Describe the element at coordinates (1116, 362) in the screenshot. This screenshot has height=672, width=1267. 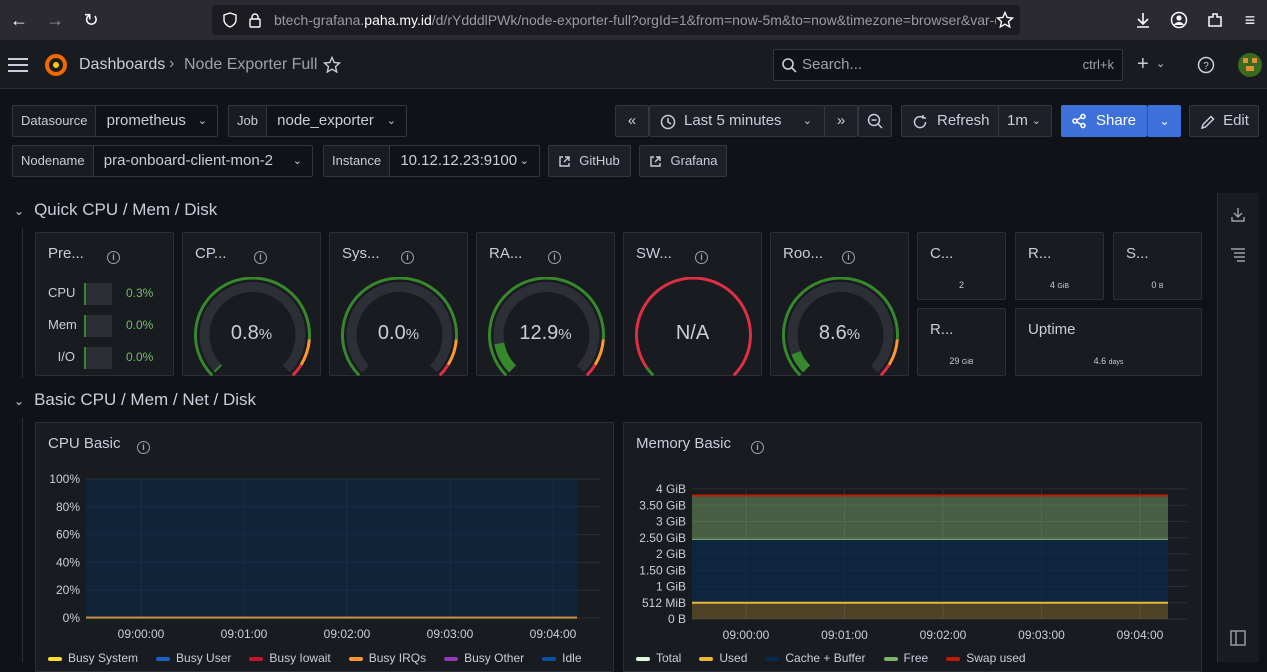
I see `stat-unit: days` at that location.